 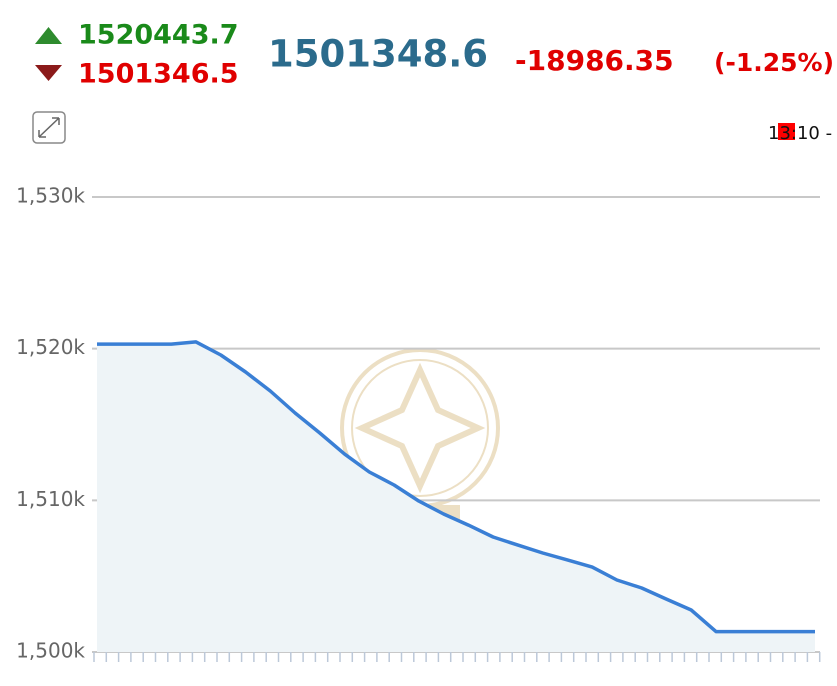 What do you see at coordinates (50, 347) in the screenshot?
I see `y-tick-label: 1,520k` at bounding box center [50, 347].